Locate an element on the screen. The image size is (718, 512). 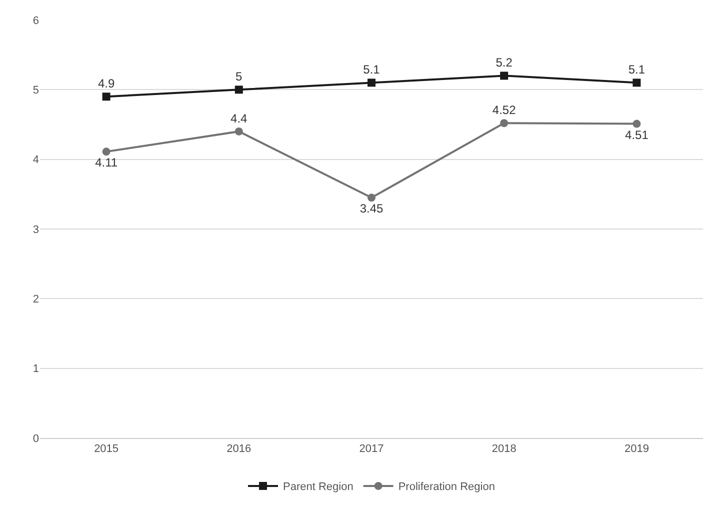
x-tick-label: 2016 is located at coordinates (239, 449).